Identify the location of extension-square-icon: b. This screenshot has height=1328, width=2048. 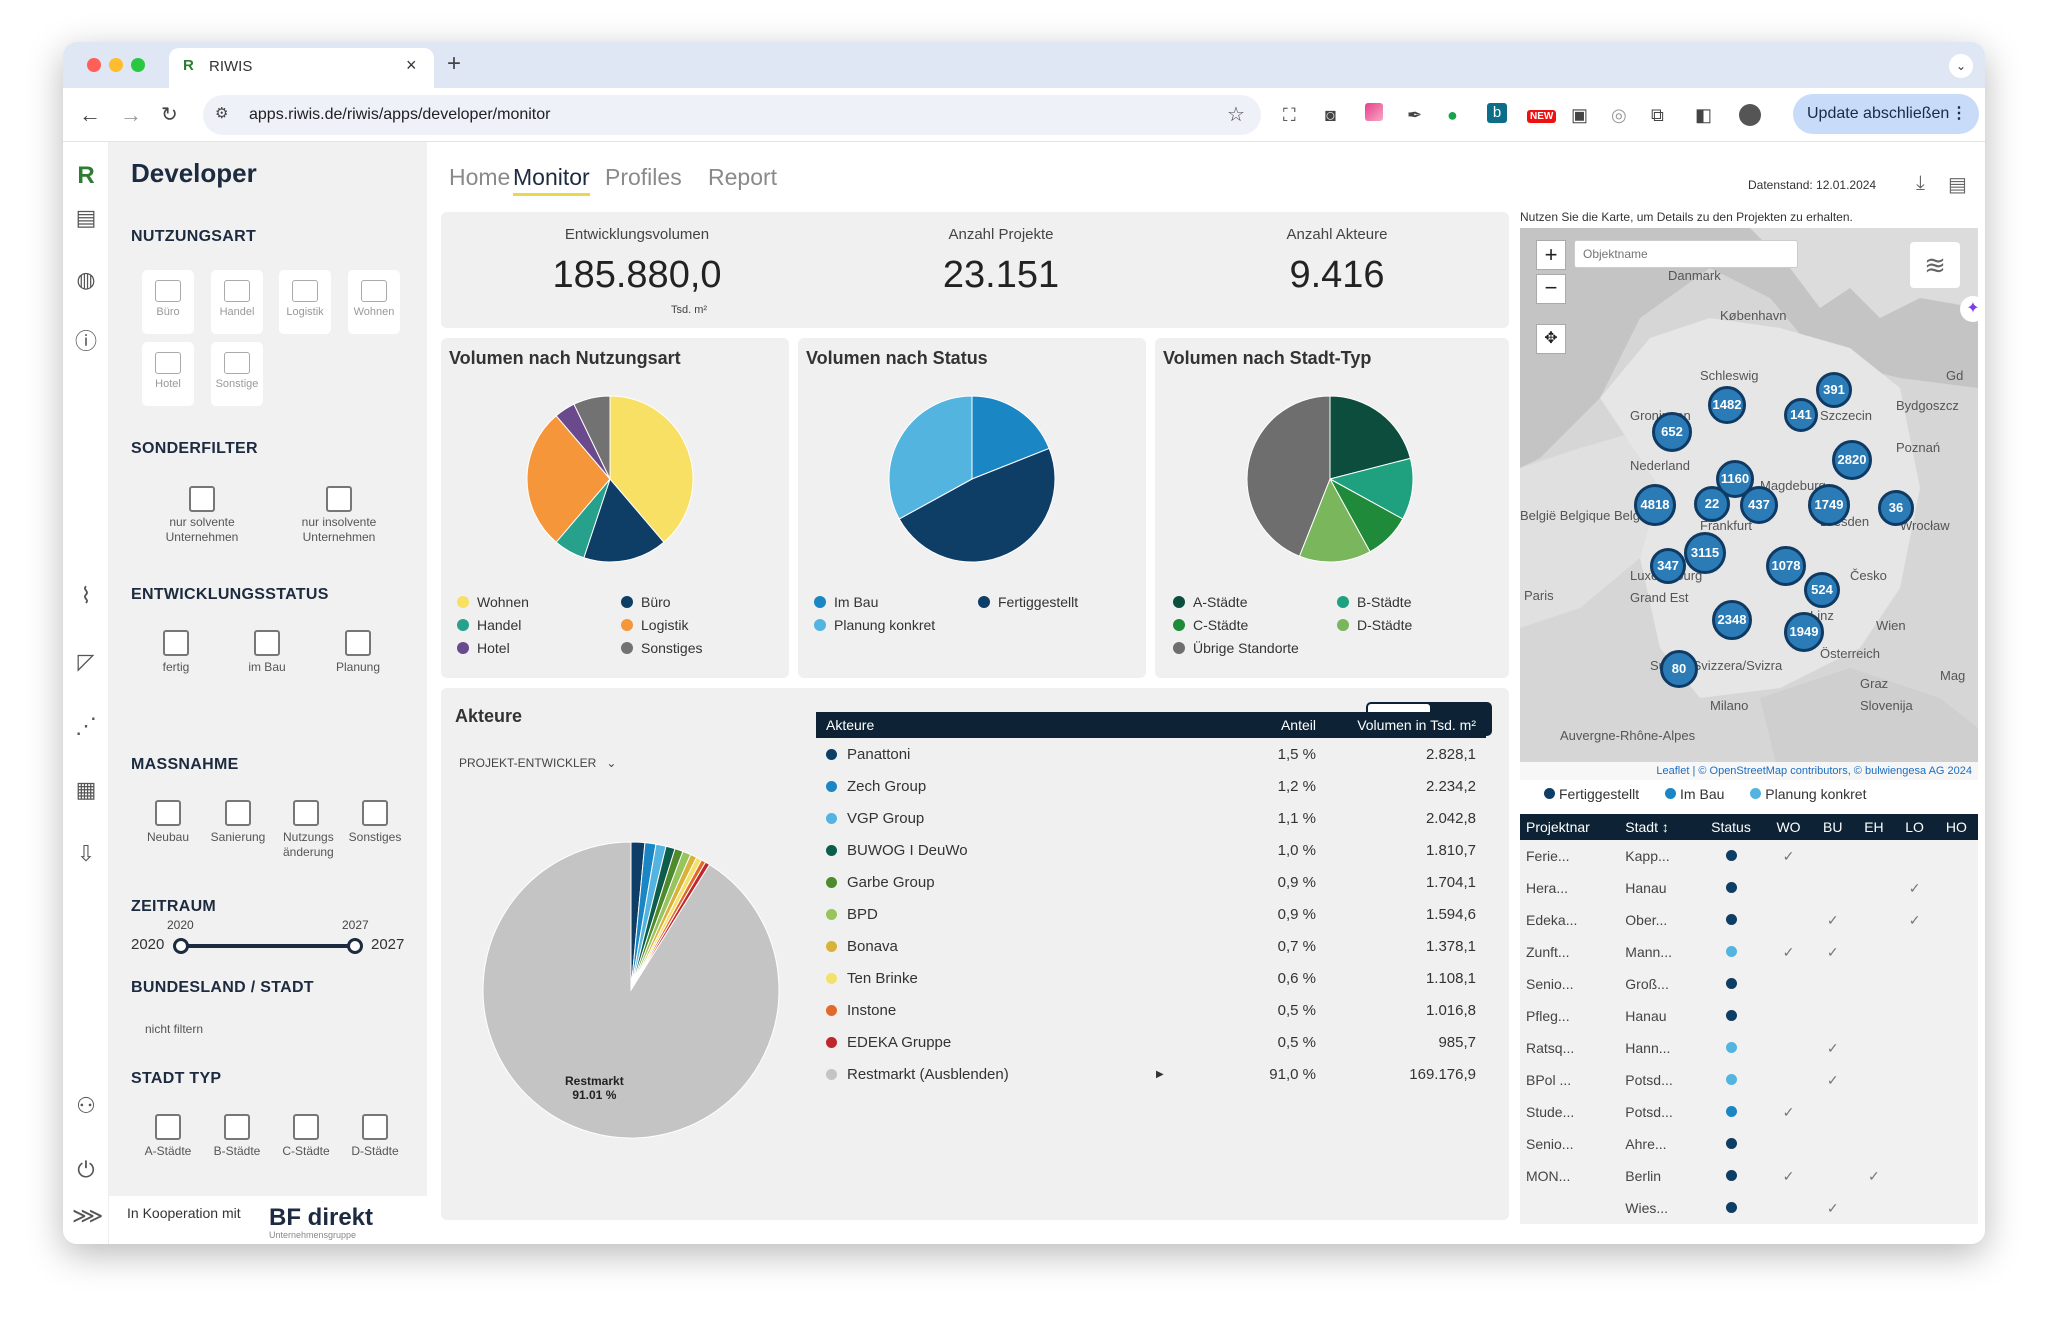
(1497, 113).